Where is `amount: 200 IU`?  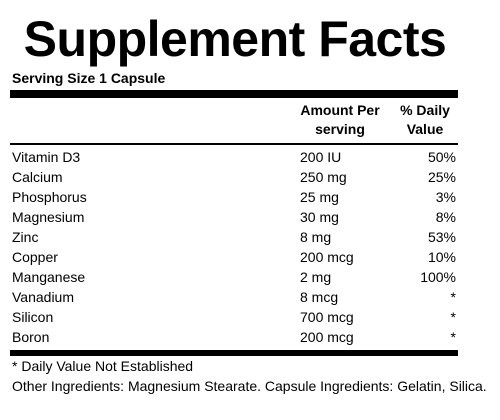 amount: 200 IU is located at coordinates (321, 157).